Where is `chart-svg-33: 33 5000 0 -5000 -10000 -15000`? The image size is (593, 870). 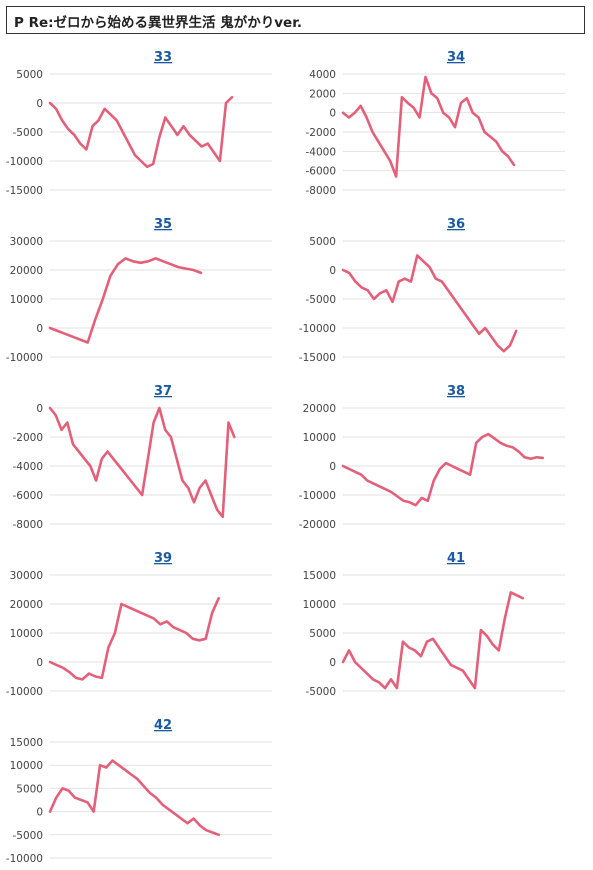
chart-svg-33: 33 5000 0 -5000 -10000 -15000 is located at coordinates (139, 123).